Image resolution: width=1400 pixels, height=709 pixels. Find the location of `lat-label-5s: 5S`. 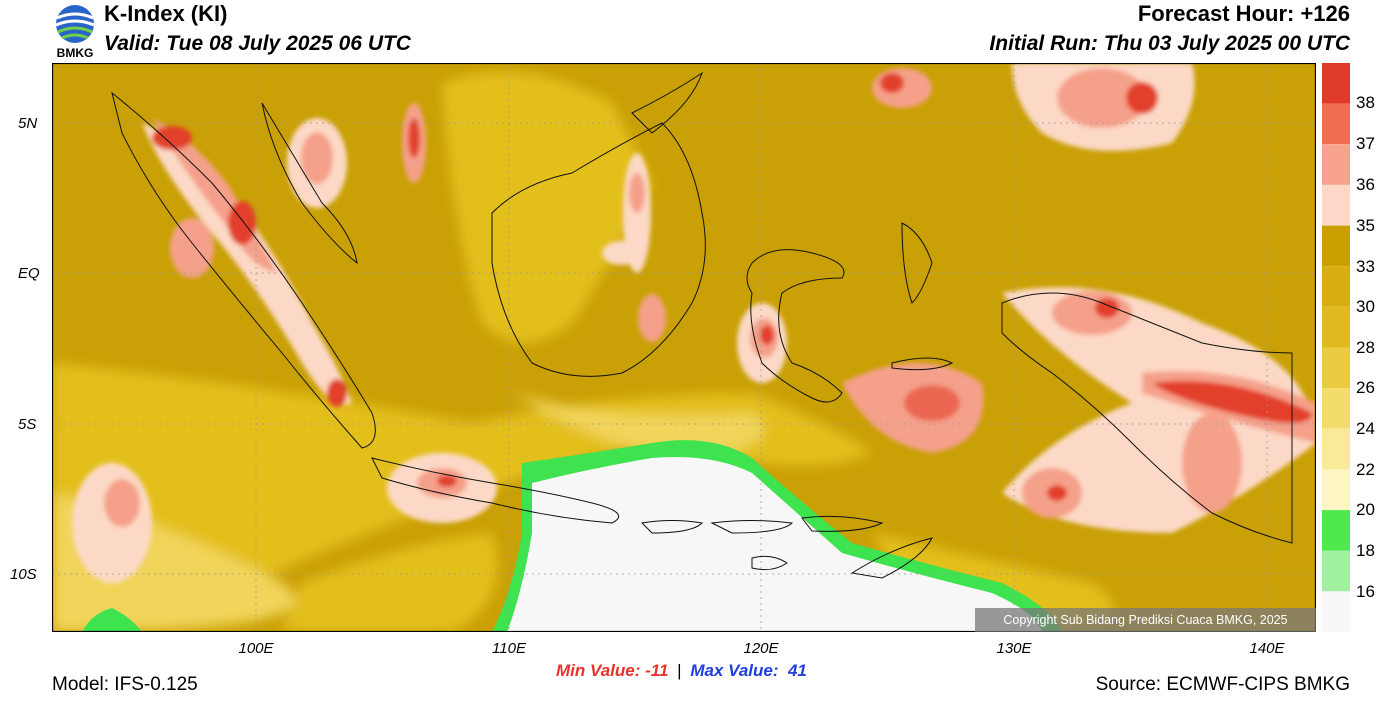

lat-label-5s: 5S is located at coordinates (27, 424).